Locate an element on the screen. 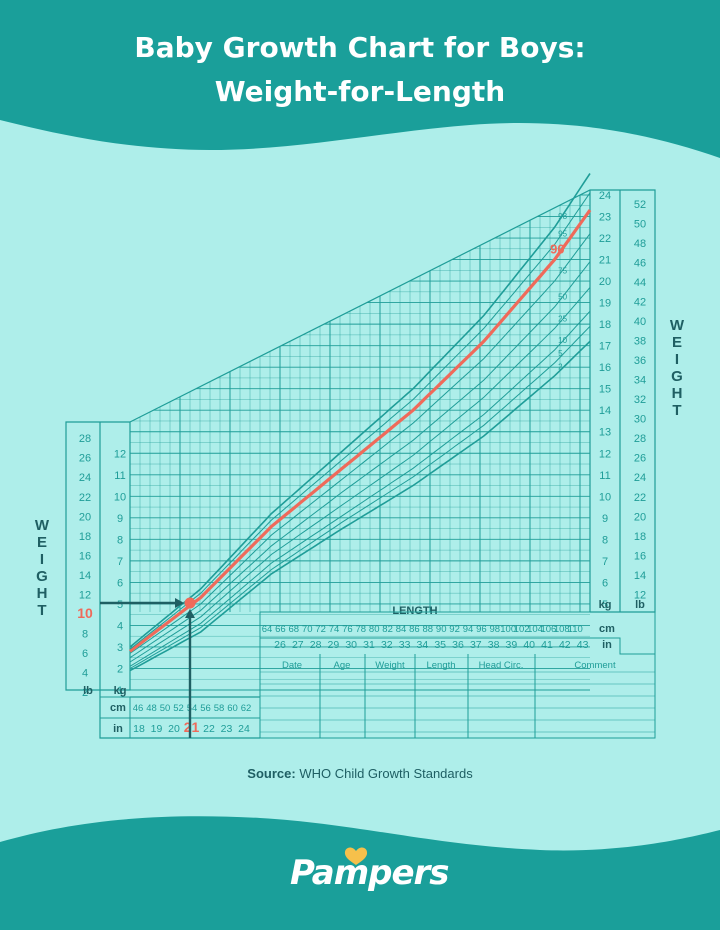 The height and width of the screenshot is (930, 720). kg-tick-left: 12 is located at coordinates (120, 454).